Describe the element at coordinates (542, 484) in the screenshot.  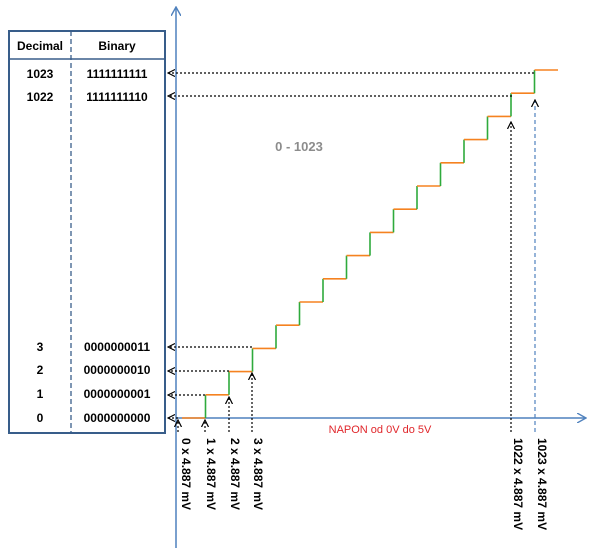
I see `voltage-label-1023: 1023 x 4.887 mV` at that location.